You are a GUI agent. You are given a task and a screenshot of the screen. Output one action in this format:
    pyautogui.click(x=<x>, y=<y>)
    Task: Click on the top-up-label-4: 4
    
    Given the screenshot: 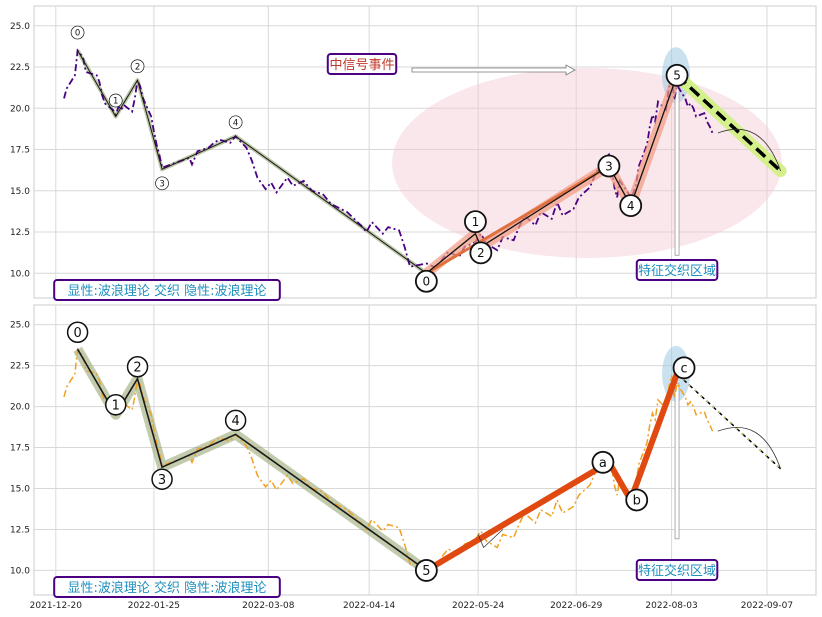 What is the action you would take?
    pyautogui.click(x=631, y=206)
    